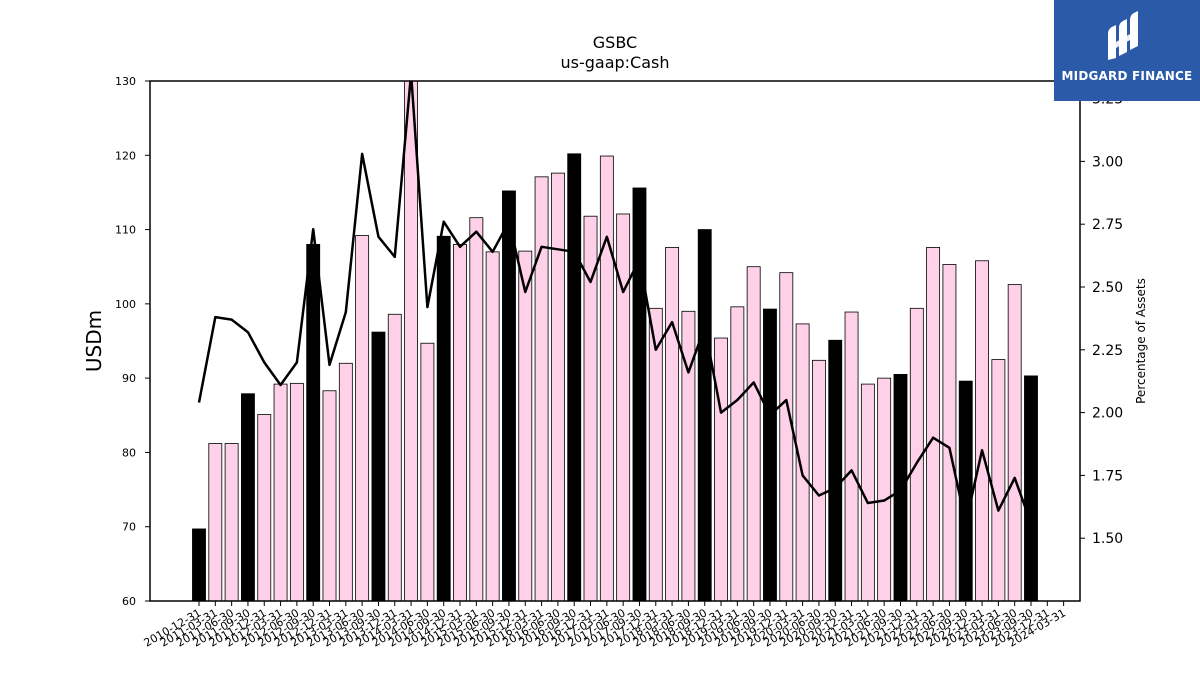 Image resolution: width=1200 pixels, height=675 pixels. What do you see at coordinates (1107, 476) in the screenshot?
I see `y2-tick-label: 1.75` at bounding box center [1107, 476].